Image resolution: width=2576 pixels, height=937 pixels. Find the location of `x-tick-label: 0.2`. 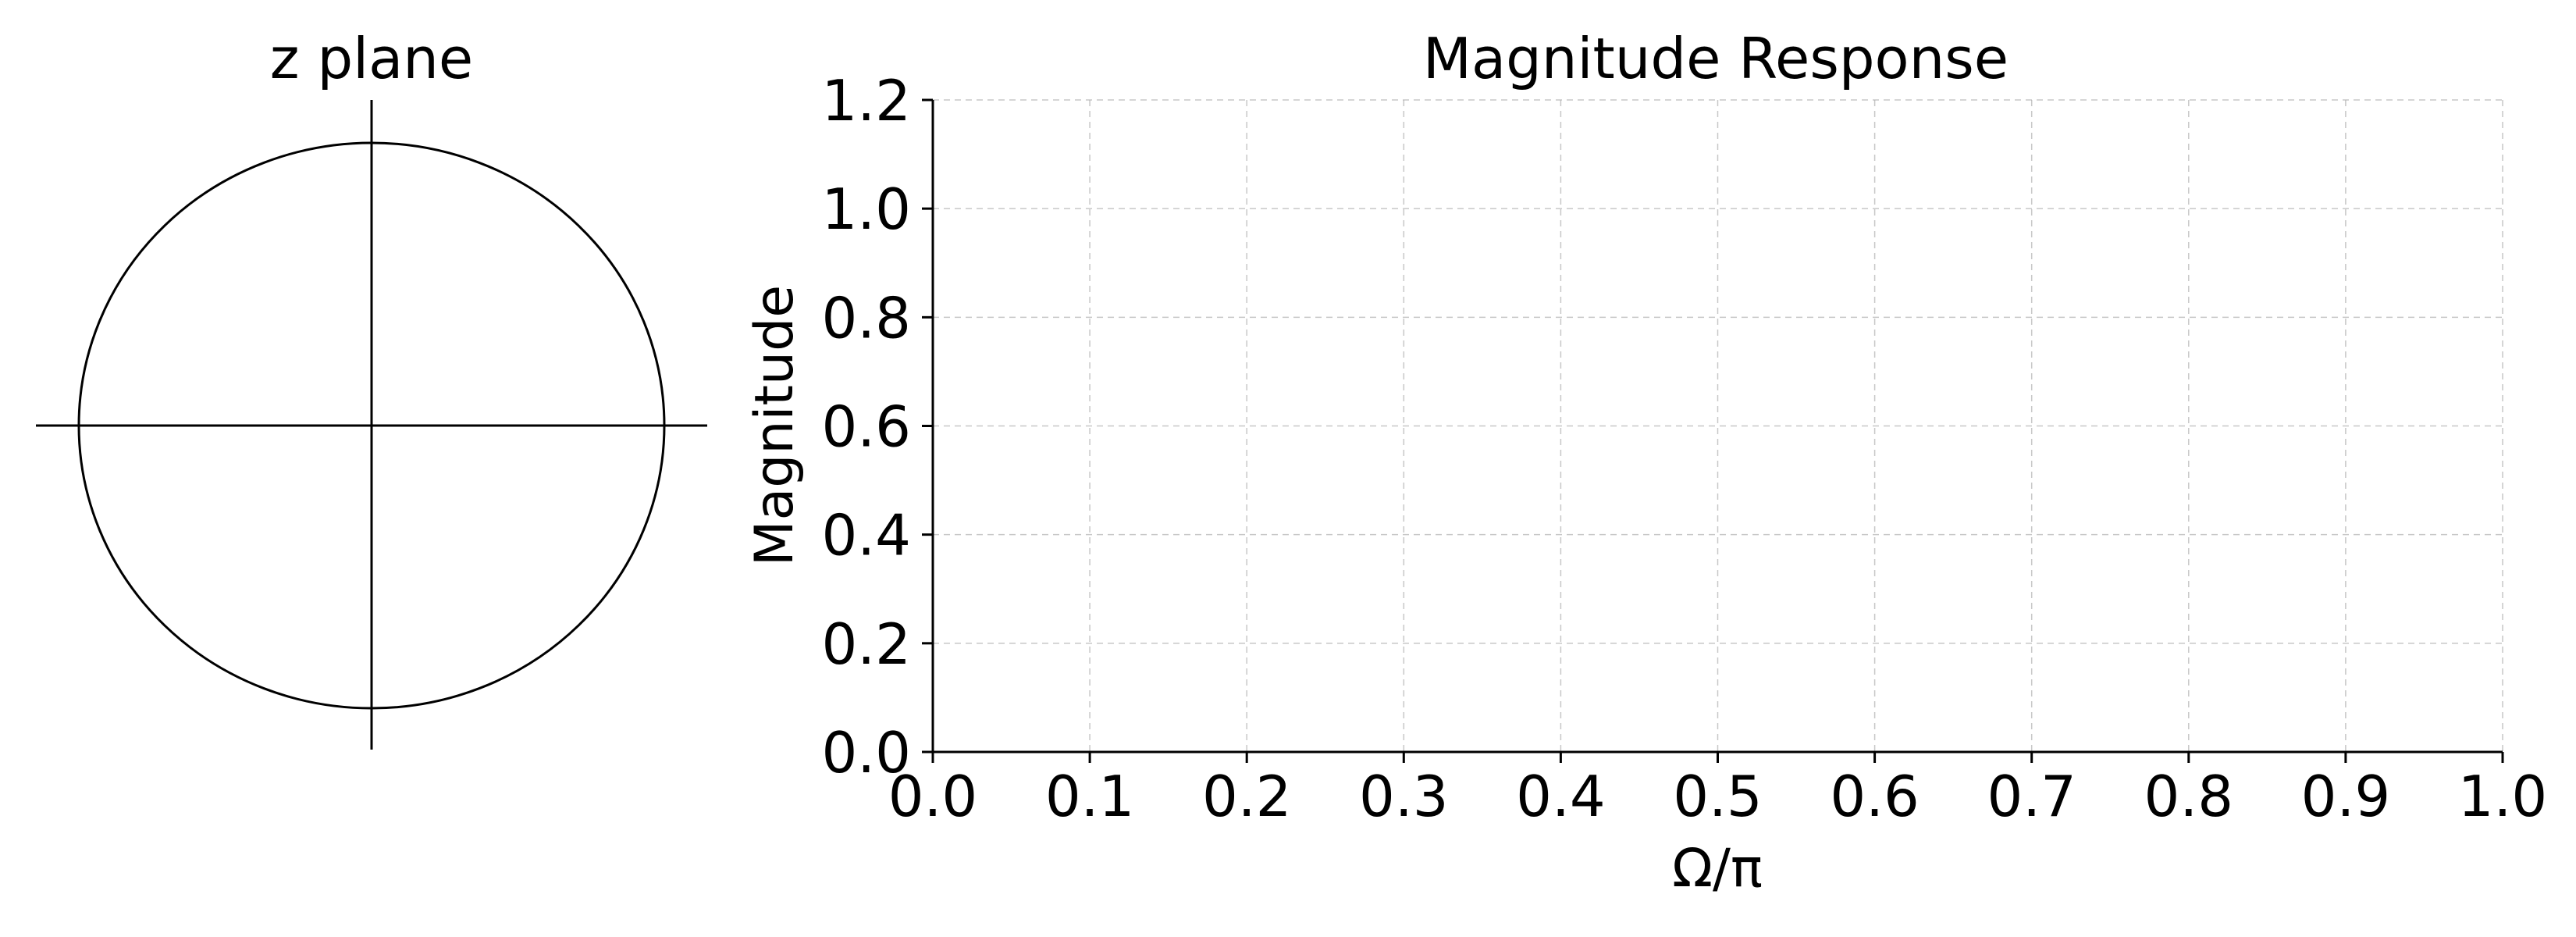

x-tick-label: 0.2 is located at coordinates (1247, 796).